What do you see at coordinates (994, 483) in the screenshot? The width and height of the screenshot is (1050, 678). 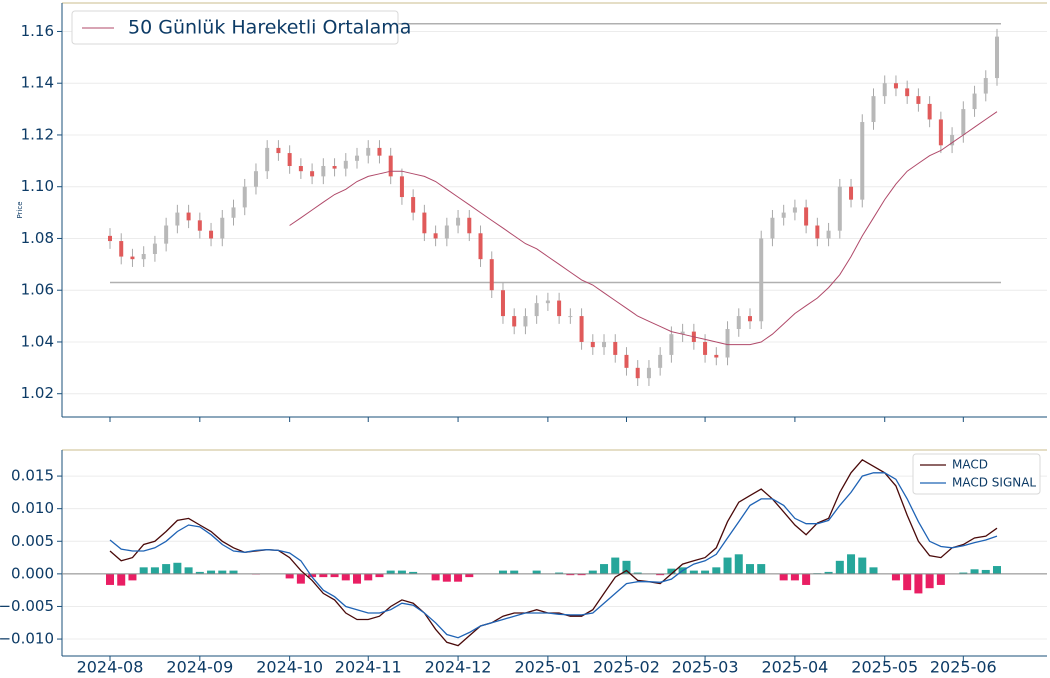 I see `legend-label: MACD SIGNAL` at bounding box center [994, 483].